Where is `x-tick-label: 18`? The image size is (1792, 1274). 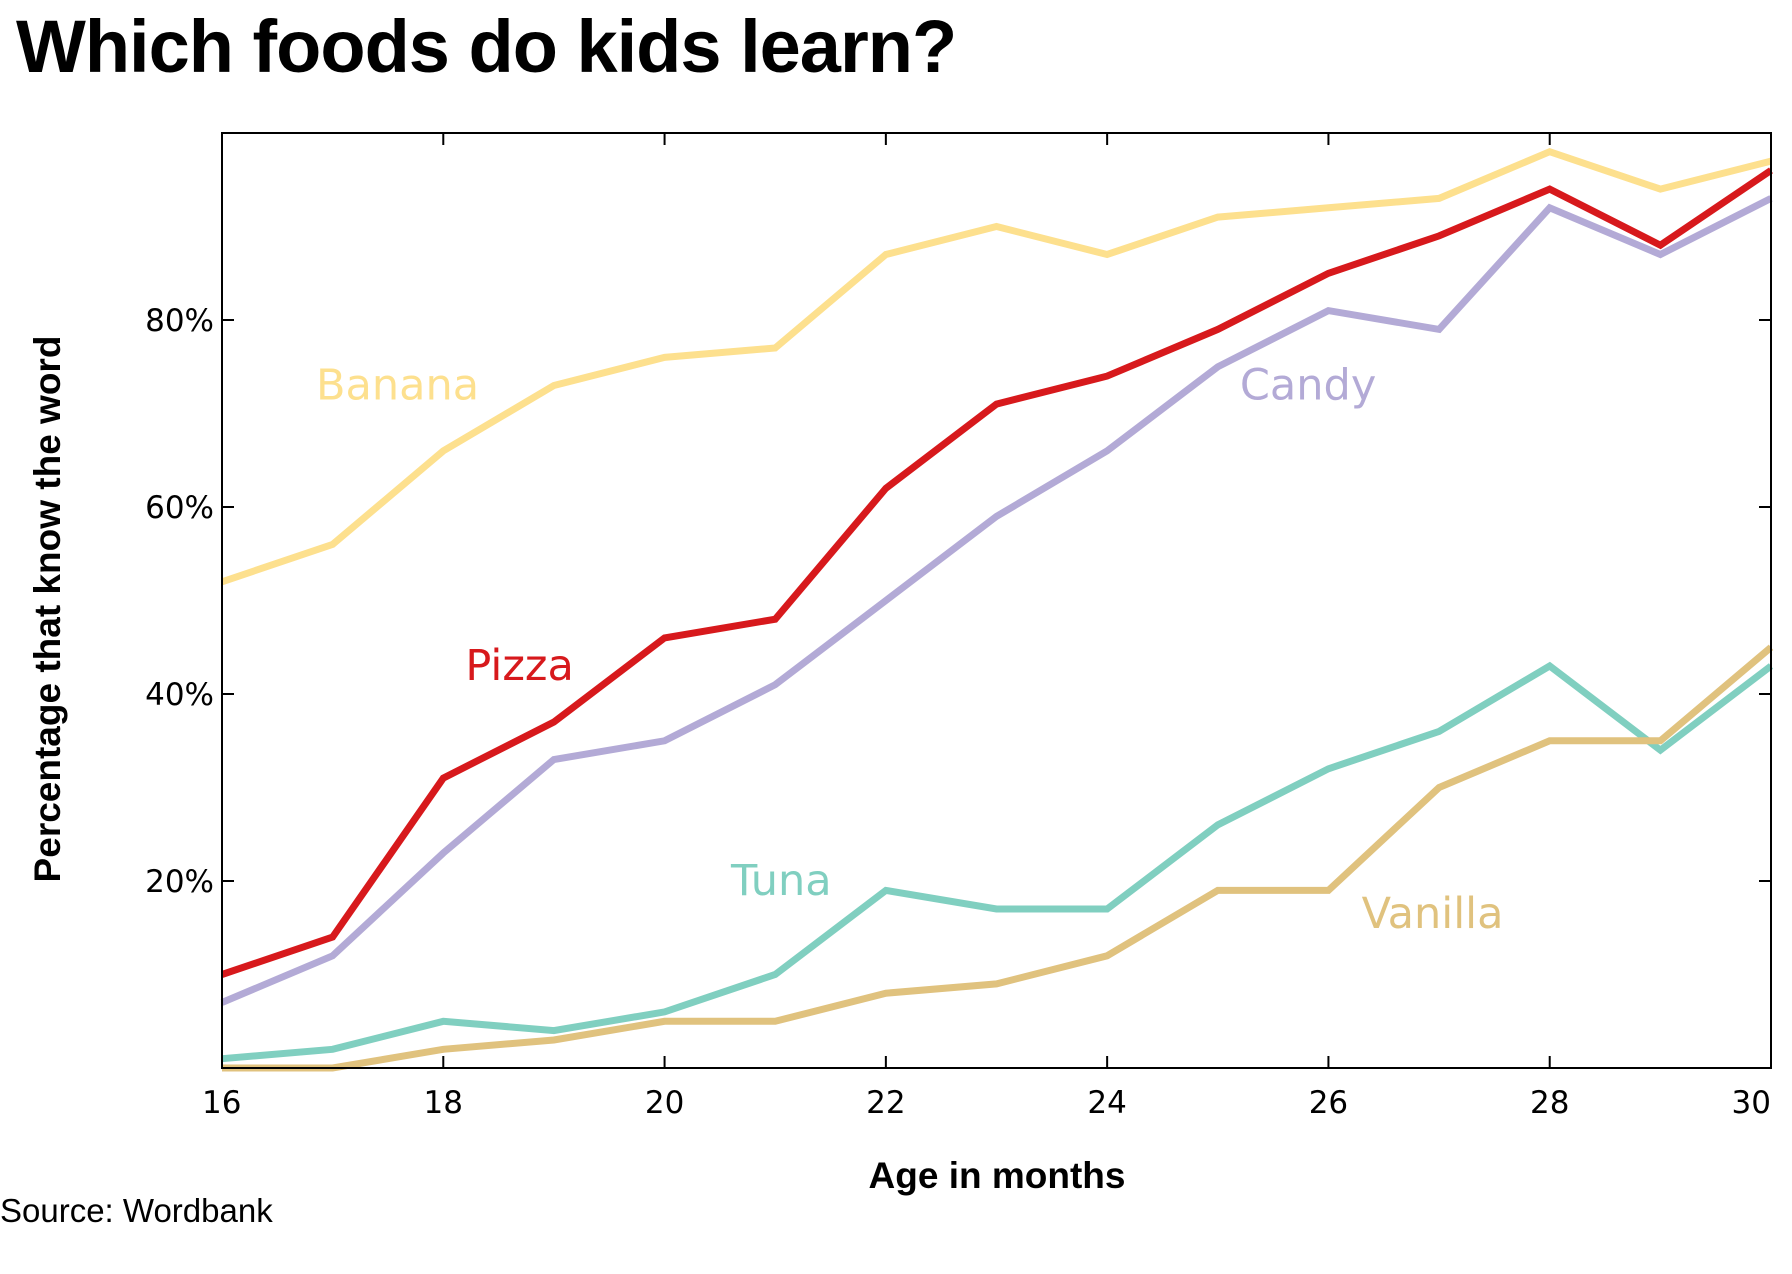
x-tick-label: 18 is located at coordinates (443, 1103).